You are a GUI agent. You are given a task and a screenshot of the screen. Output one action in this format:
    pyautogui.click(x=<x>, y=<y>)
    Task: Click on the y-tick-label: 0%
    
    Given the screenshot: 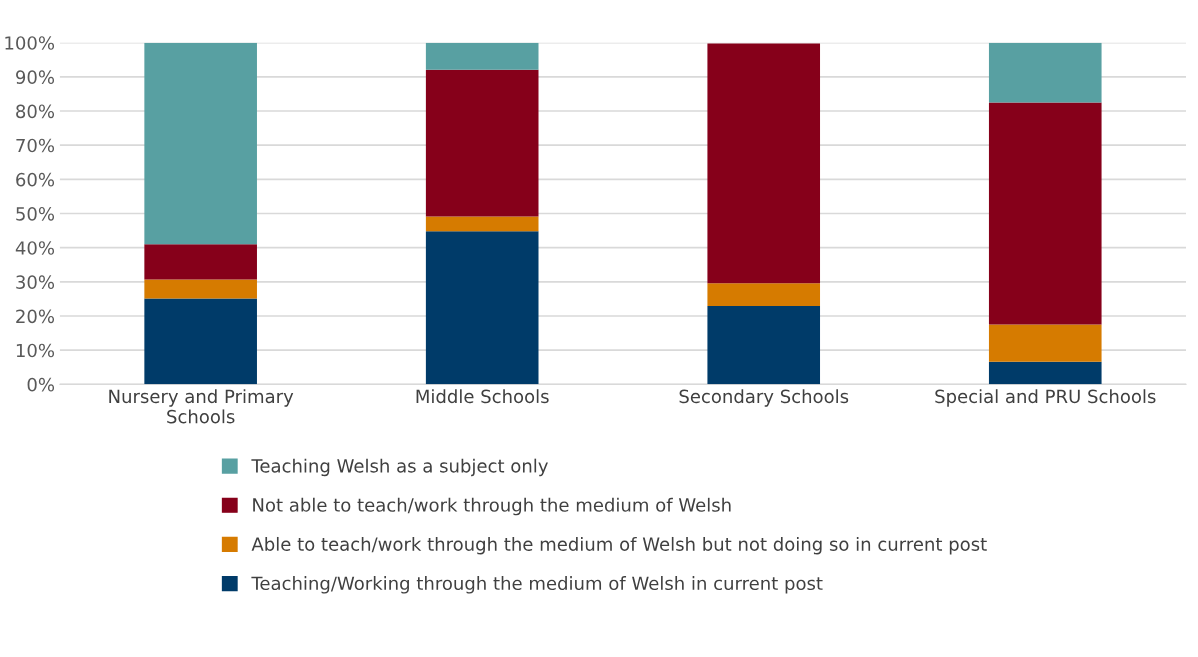 What is the action you would take?
    pyautogui.click(x=41, y=384)
    